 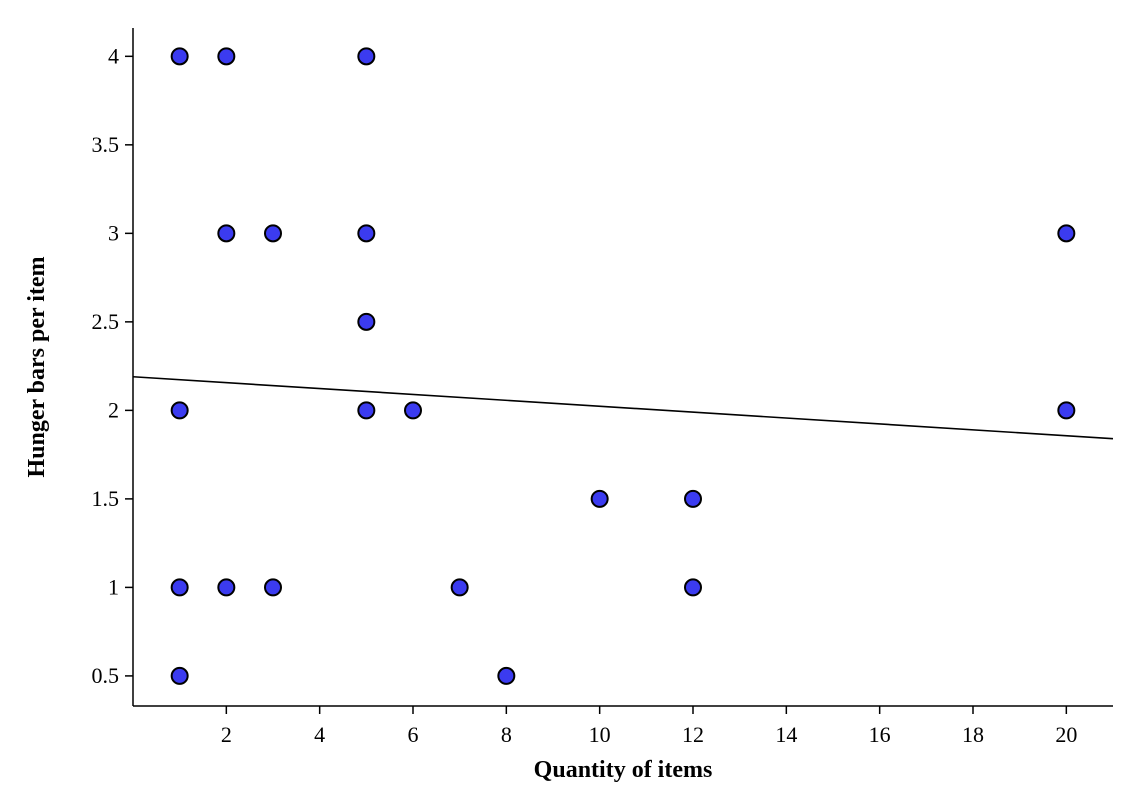 I want to click on x-tick-label: 14, so click(x=786, y=734).